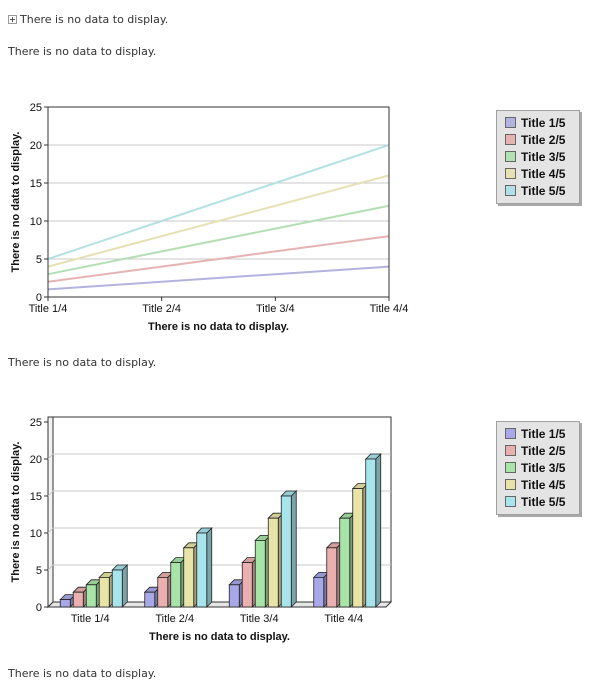  What do you see at coordinates (82, 362) in the screenshot?
I see `no-data-message-2: There is no data to display.` at bounding box center [82, 362].